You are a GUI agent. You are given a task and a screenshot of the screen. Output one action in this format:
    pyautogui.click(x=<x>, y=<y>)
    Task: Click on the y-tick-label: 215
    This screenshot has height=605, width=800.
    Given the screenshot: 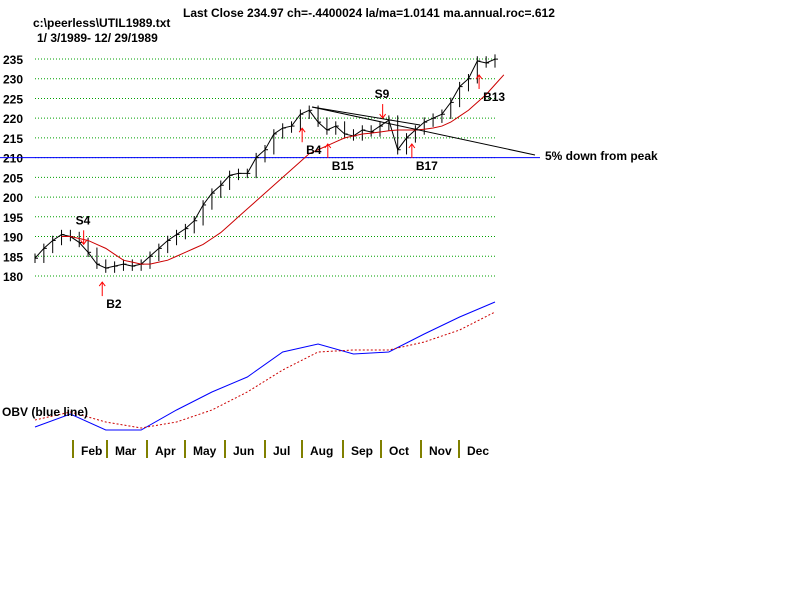 What is the action you would take?
    pyautogui.click(x=13, y=139)
    